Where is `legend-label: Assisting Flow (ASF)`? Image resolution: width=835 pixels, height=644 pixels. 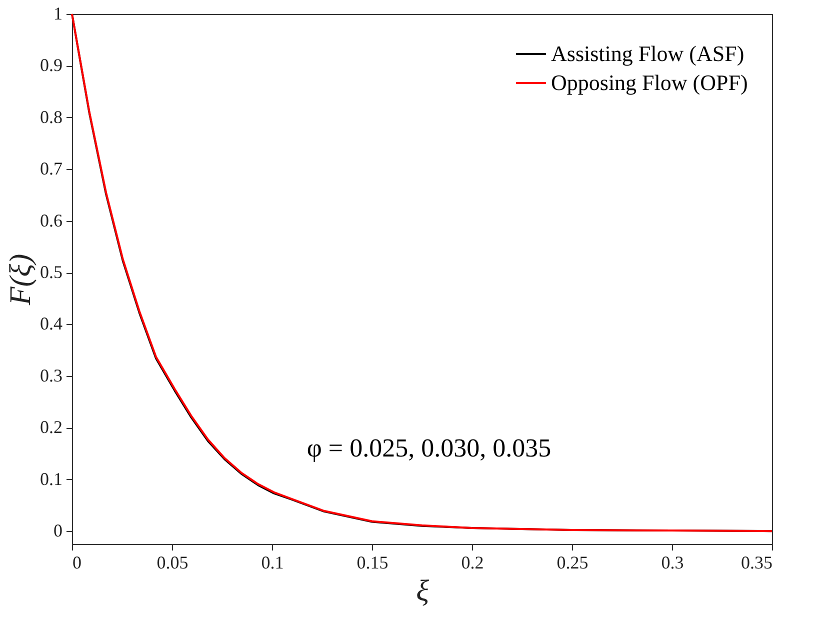
legend-label: Assisting Flow (ASF) is located at coordinates (647, 53).